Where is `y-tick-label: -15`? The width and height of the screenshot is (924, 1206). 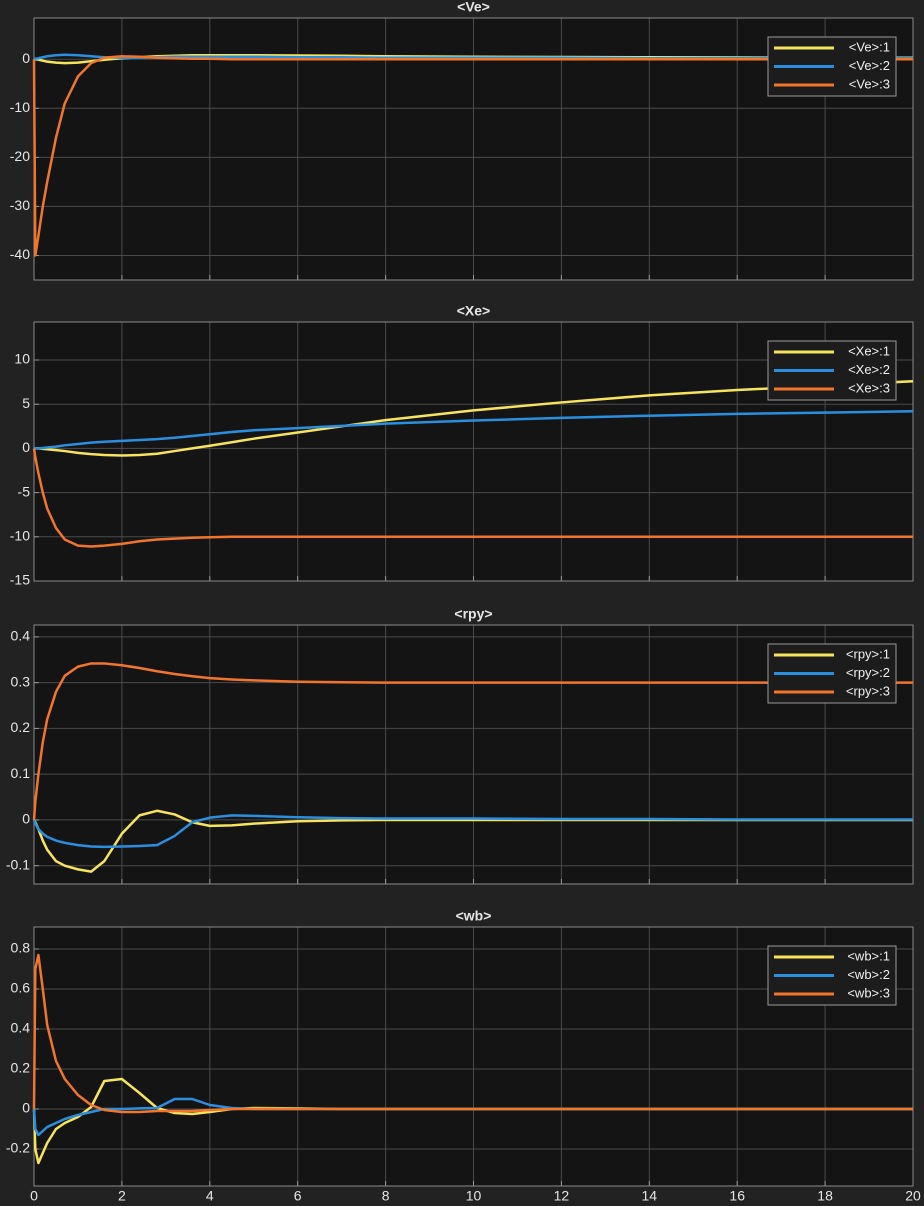 y-tick-label: -15 is located at coordinates (20, 580).